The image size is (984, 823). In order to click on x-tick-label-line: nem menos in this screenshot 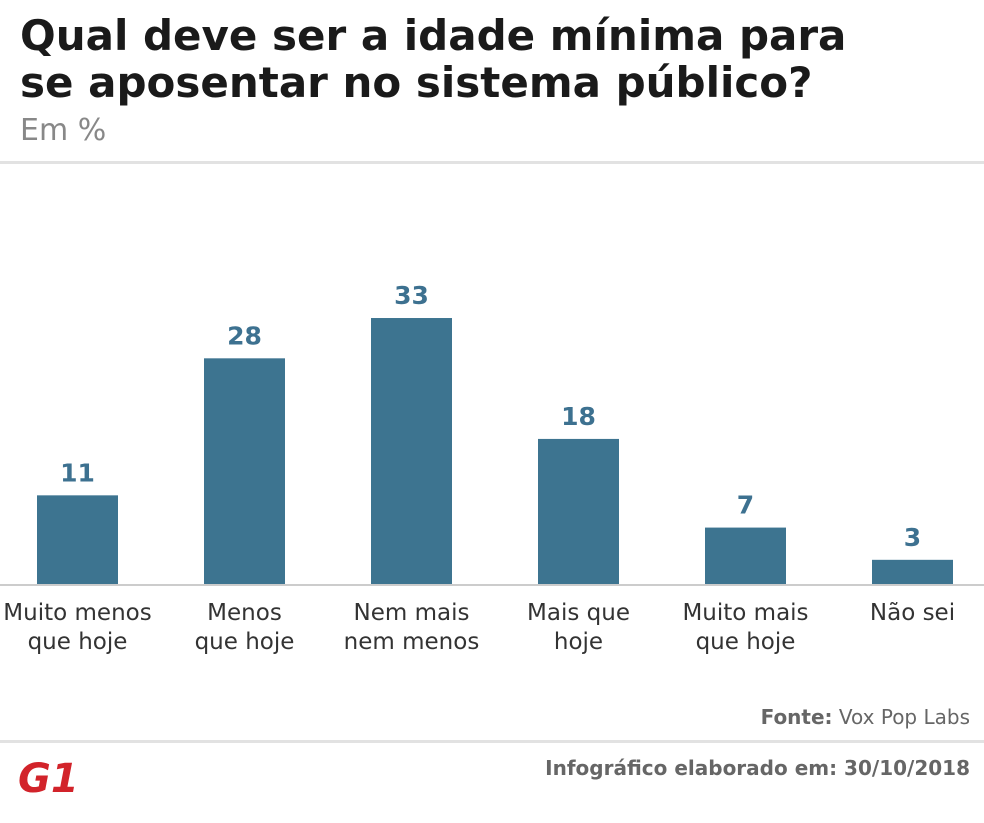, I will do `click(412, 642)`.